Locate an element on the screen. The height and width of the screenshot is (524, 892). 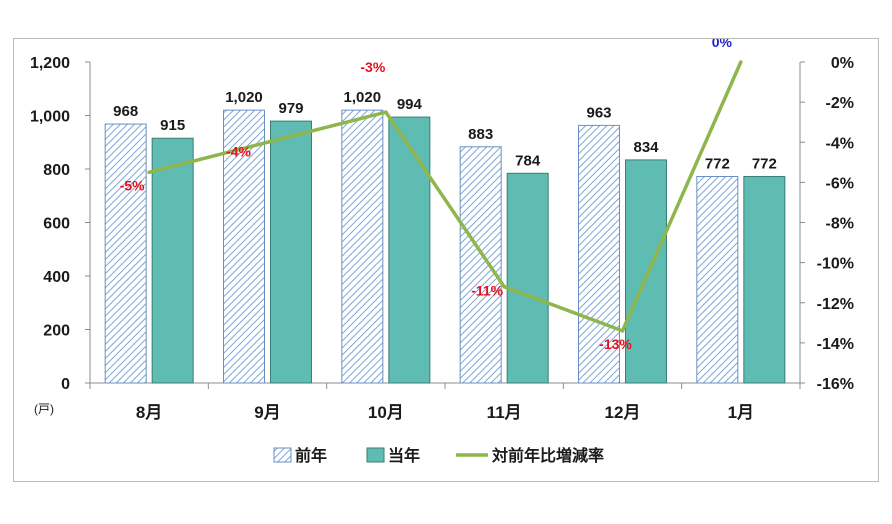
bar-prev-year-label: 883 is located at coordinates (480, 134).